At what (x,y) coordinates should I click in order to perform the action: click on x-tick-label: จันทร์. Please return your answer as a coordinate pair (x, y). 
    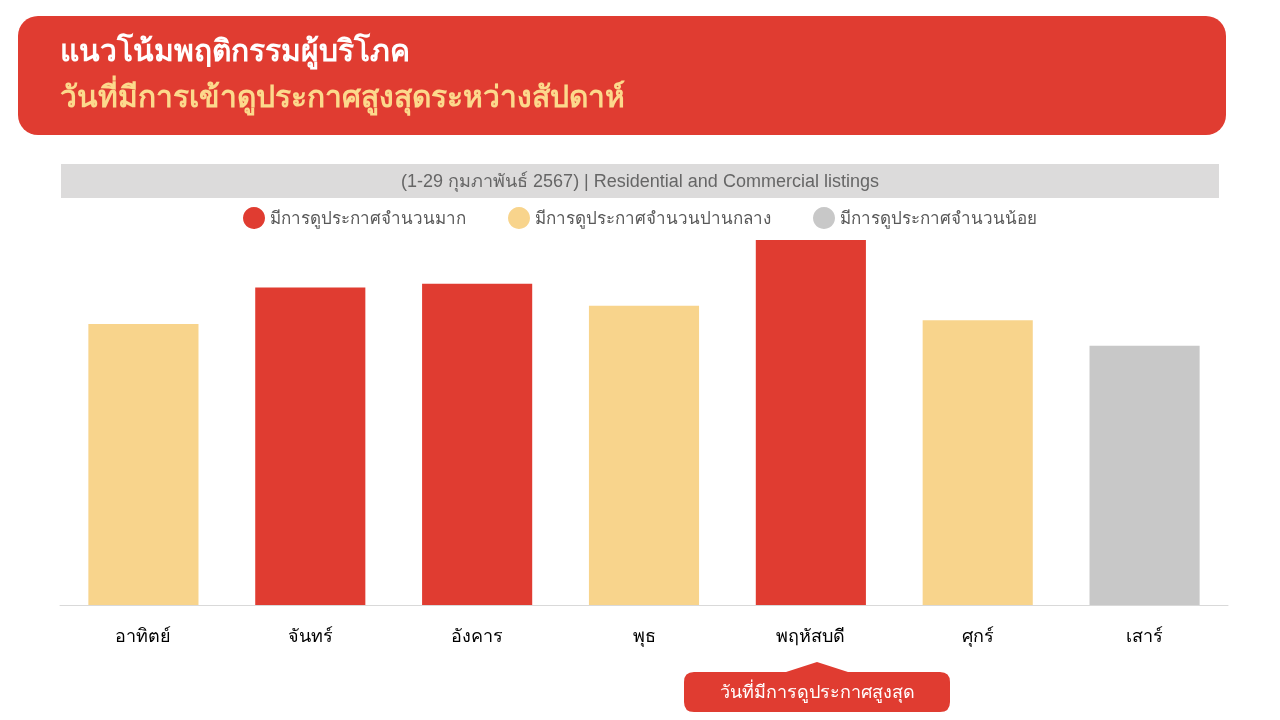
    Looking at the image, I should click on (310, 636).